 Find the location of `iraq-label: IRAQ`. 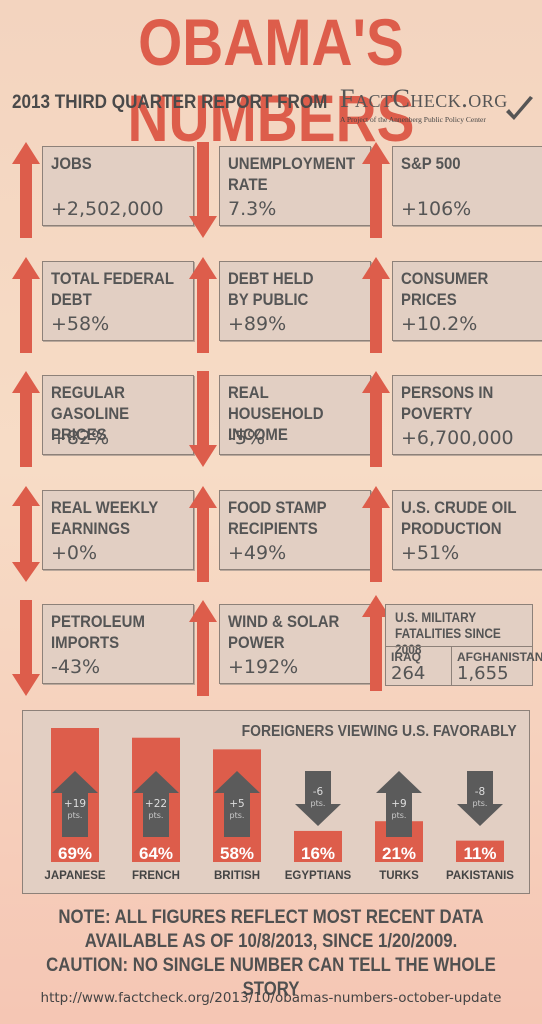

iraq-label: IRAQ is located at coordinates (406, 657).